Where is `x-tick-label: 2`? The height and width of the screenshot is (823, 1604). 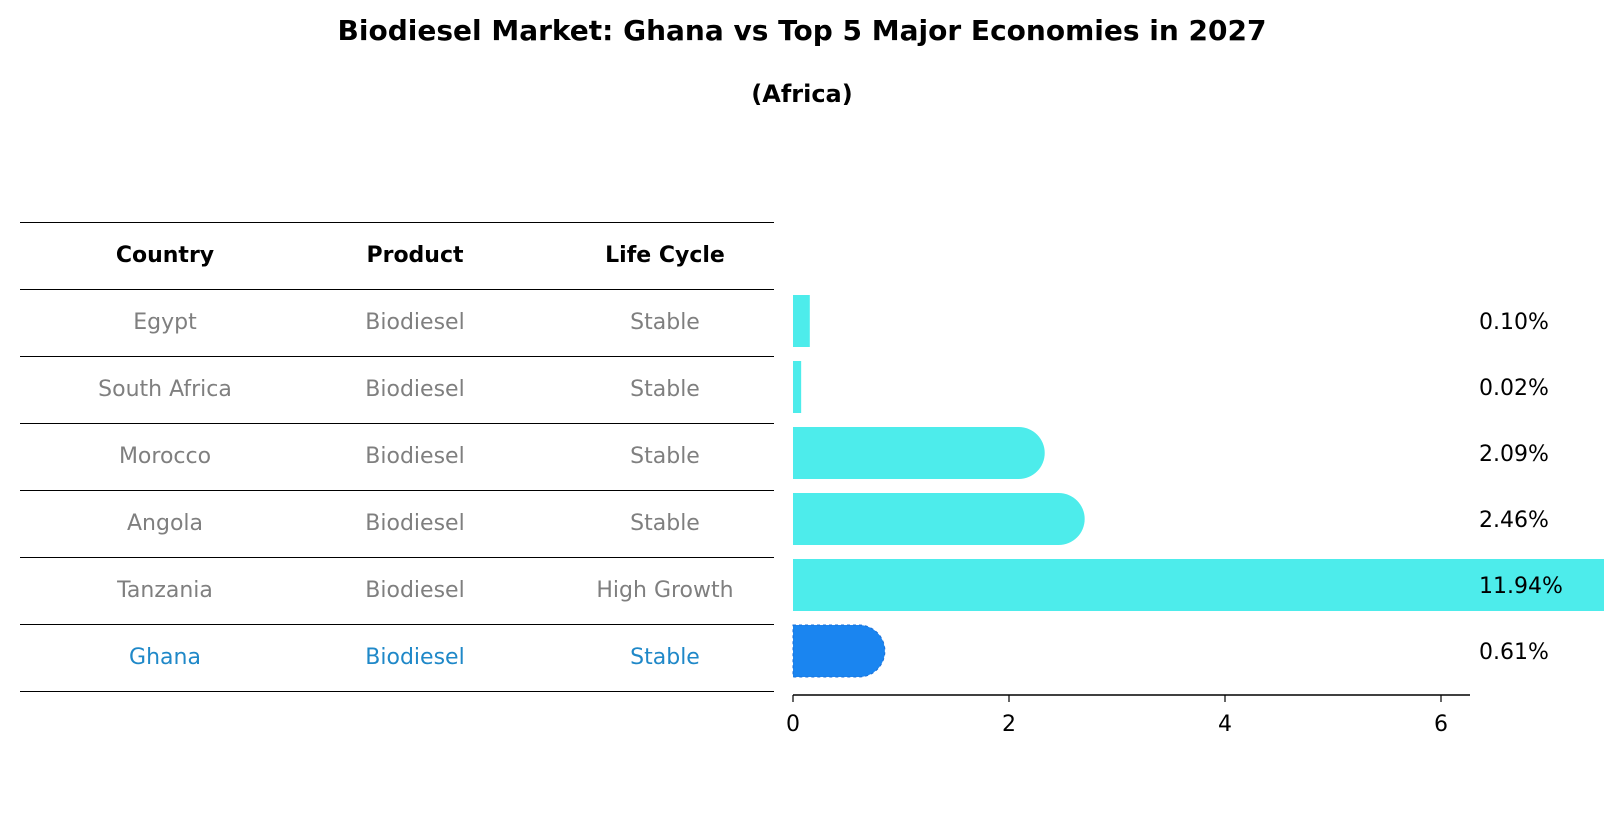 x-tick-label: 2 is located at coordinates (1009, 724).